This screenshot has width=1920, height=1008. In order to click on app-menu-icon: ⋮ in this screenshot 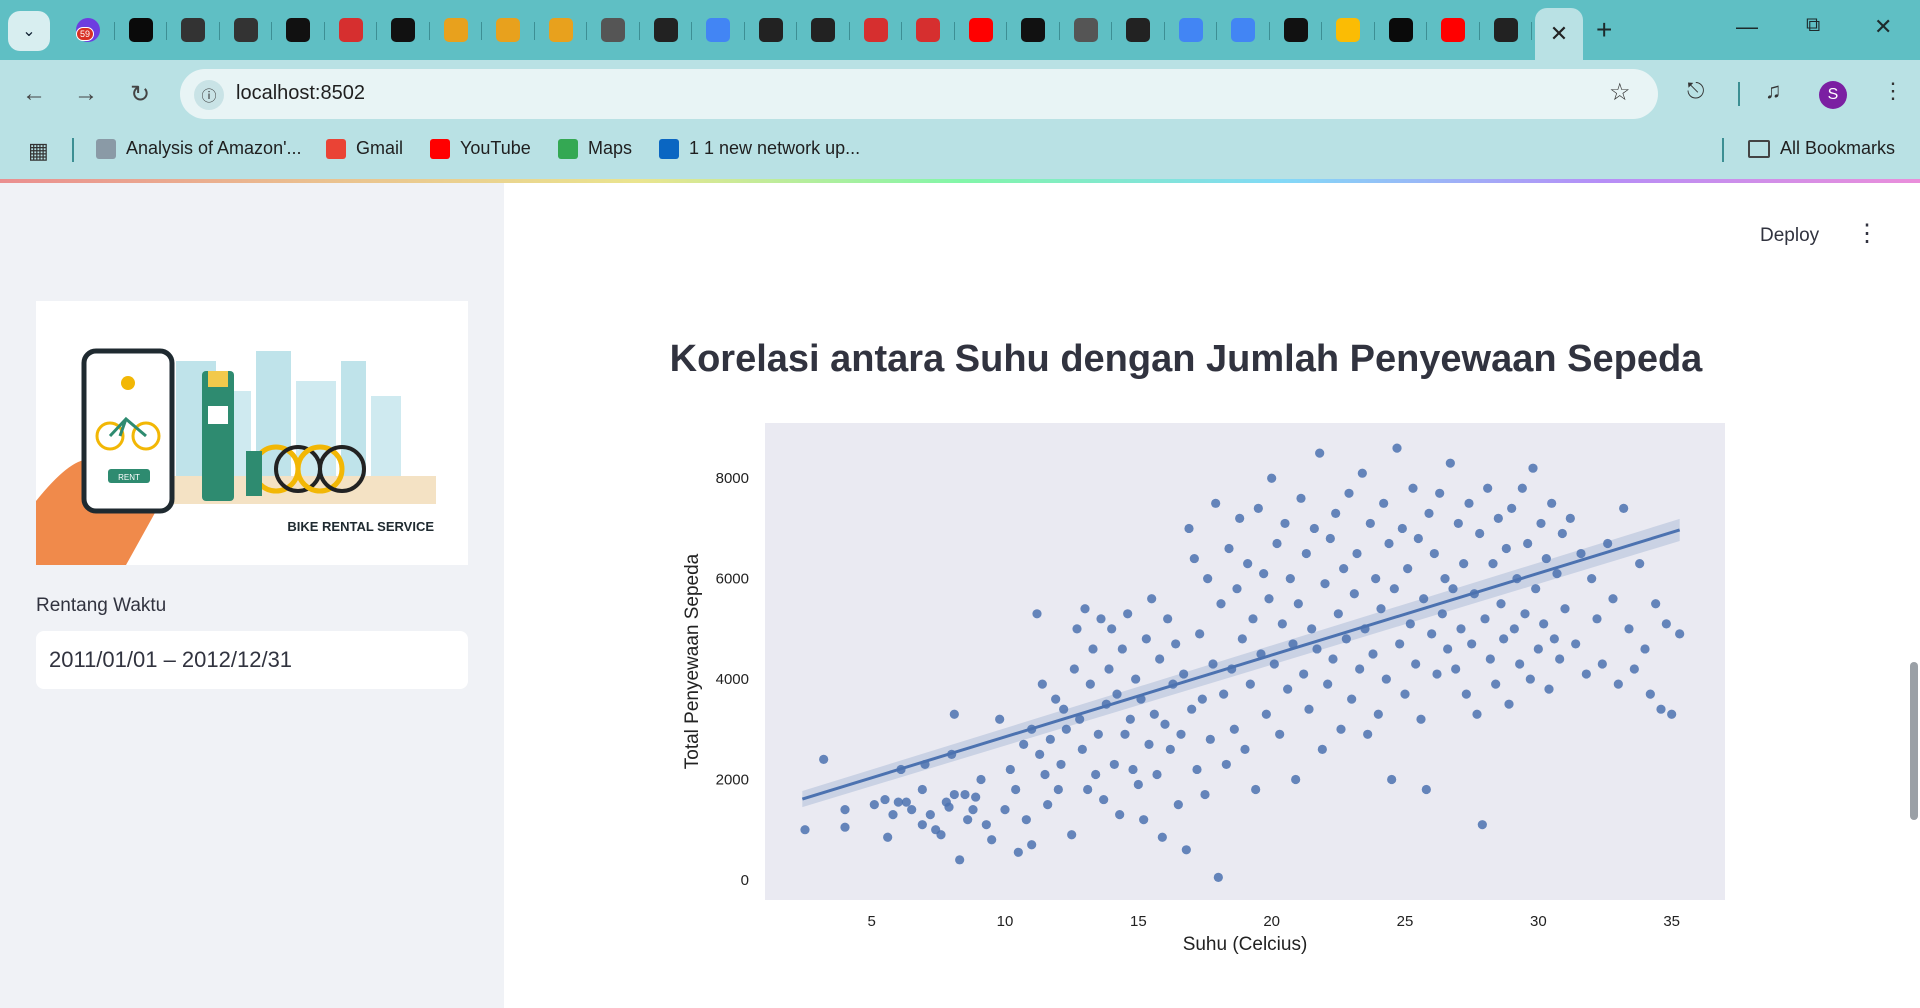, I will do `click(1867, 233)`.